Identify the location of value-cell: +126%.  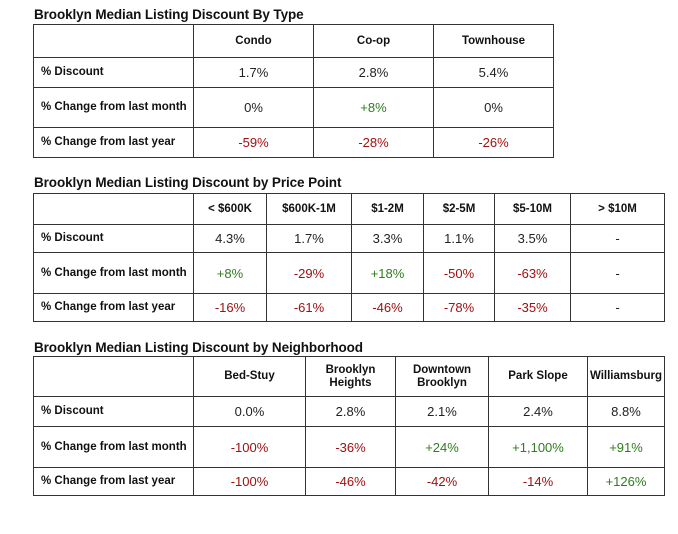
(626, 481).